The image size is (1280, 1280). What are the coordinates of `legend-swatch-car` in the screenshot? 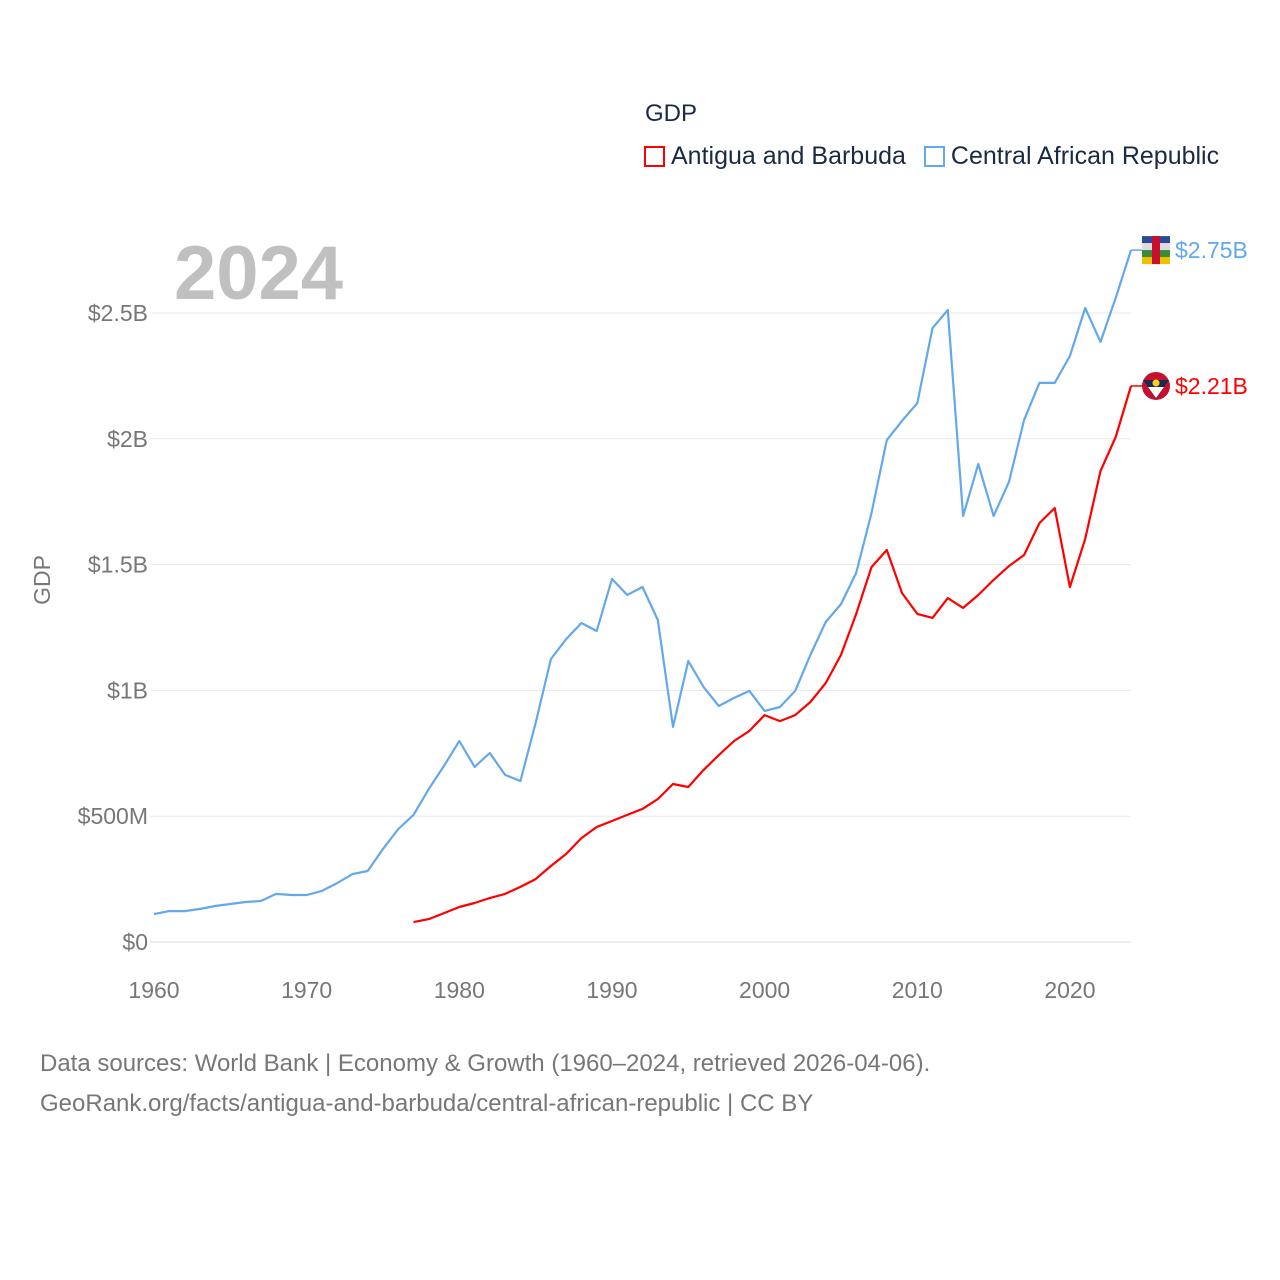 It's located at (934, 156).